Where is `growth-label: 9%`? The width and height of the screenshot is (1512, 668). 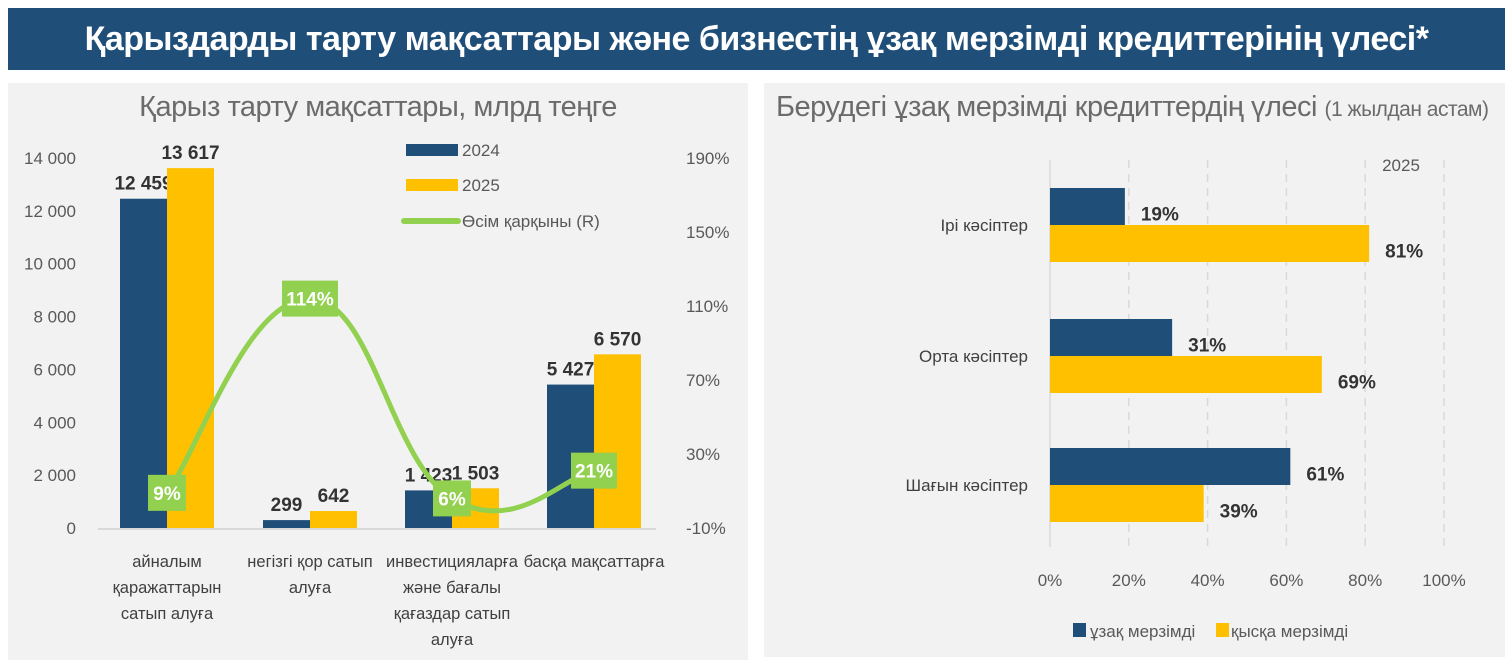 growth-label: 9% is located at coordinates (167, 494).